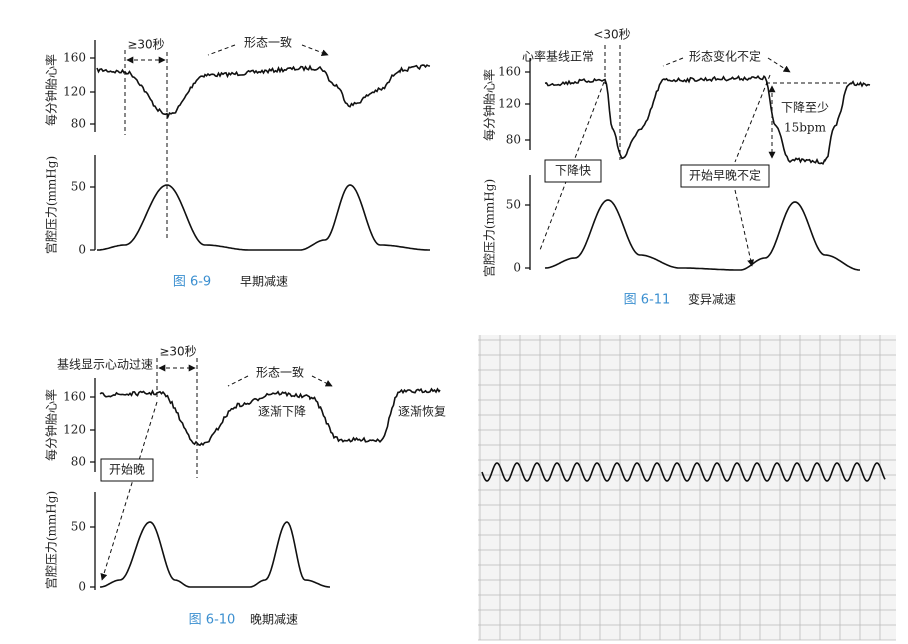 This screenshot has width=908, height=644. I want to click on annotation: 逐渐恢复, so click(422, 412).